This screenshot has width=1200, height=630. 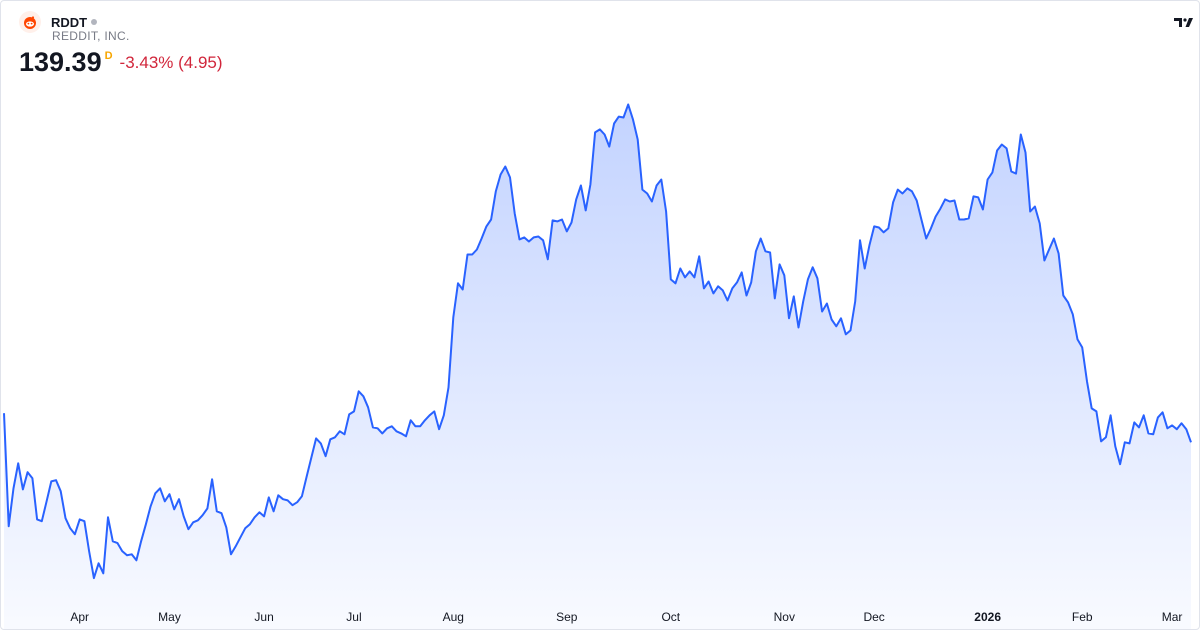 What do you see at coordinates (1082, 617) in the screenshot?
I see `x-tick-label: Feb` at bounding box center [1082, 617].